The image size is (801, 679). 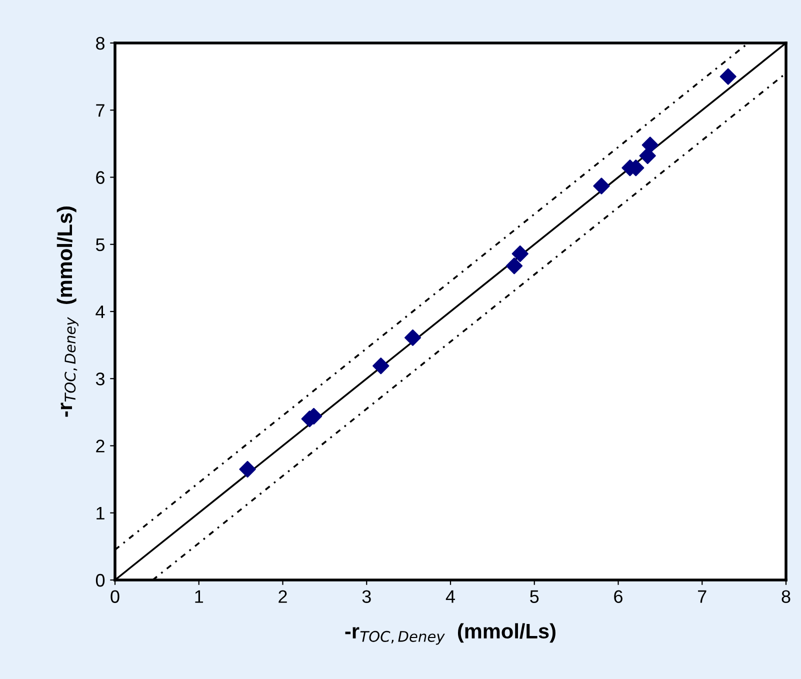 I want to click on y-tick-label: 5, so click(x=100, y=245).